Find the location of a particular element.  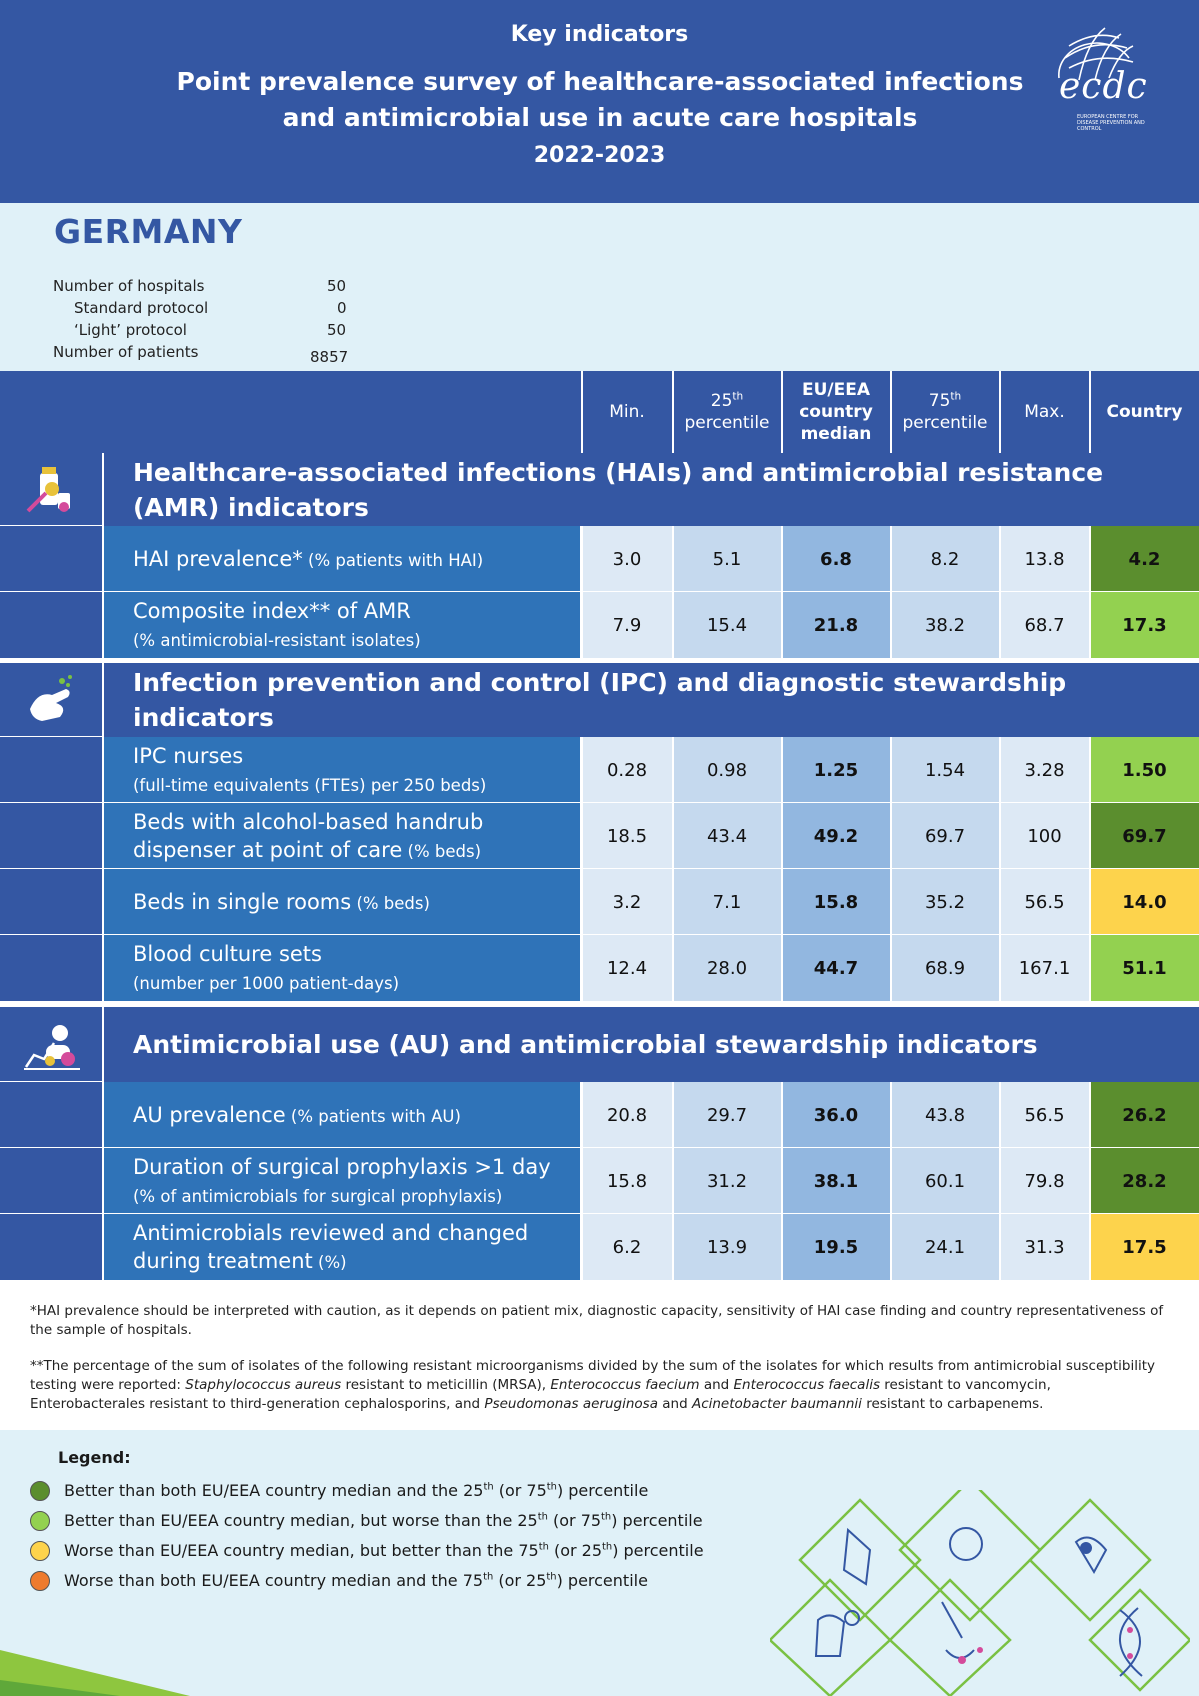

footnote-amr-k: resistant to carbapenems. is located at coordinates (952, 1404).